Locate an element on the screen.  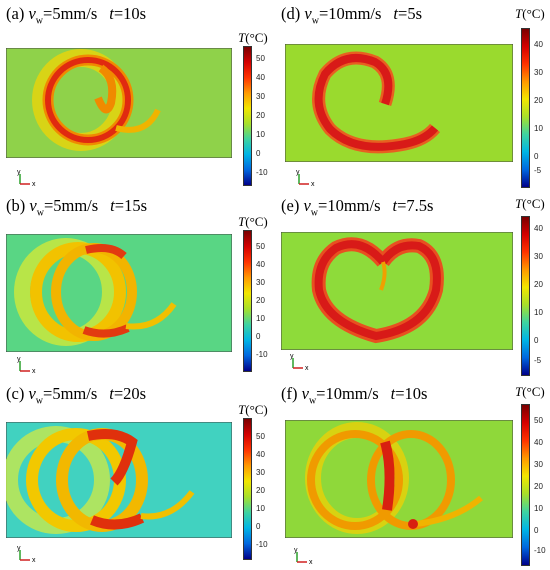
panel-title: (b) vw=5mm/s t=15s is located at coordinates (76, 207).